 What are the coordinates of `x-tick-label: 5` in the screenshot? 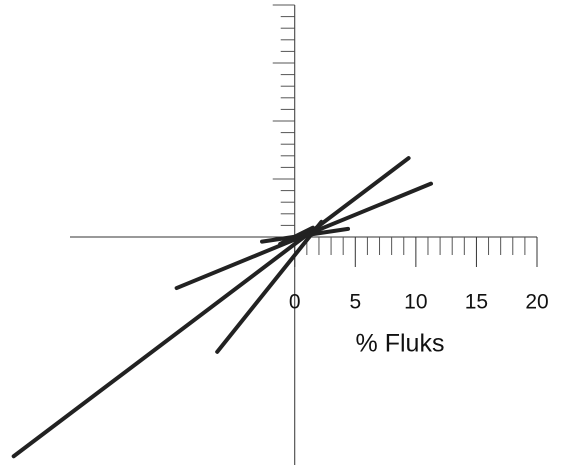 It's located at (355, 302).